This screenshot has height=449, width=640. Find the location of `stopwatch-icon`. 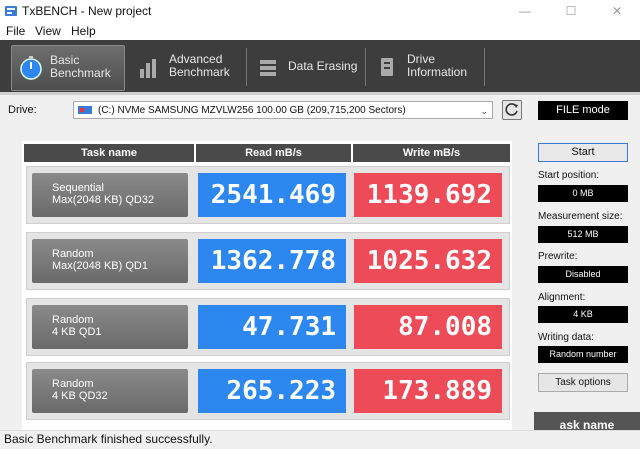

stopwatch-icon is located at coordinates (31, 68).